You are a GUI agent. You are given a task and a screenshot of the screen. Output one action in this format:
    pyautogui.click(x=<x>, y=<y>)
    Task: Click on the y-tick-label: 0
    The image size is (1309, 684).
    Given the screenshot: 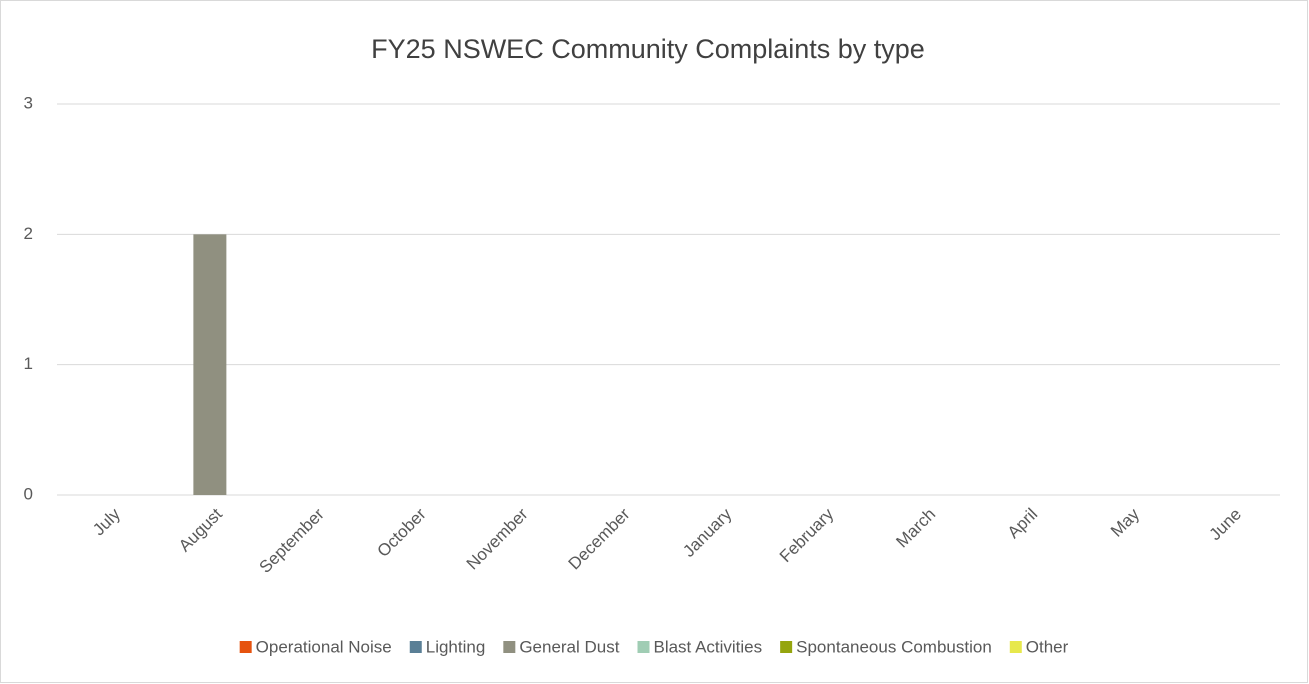 What is the action you would take?
    pyautogui.click(x=28, y=493)
    